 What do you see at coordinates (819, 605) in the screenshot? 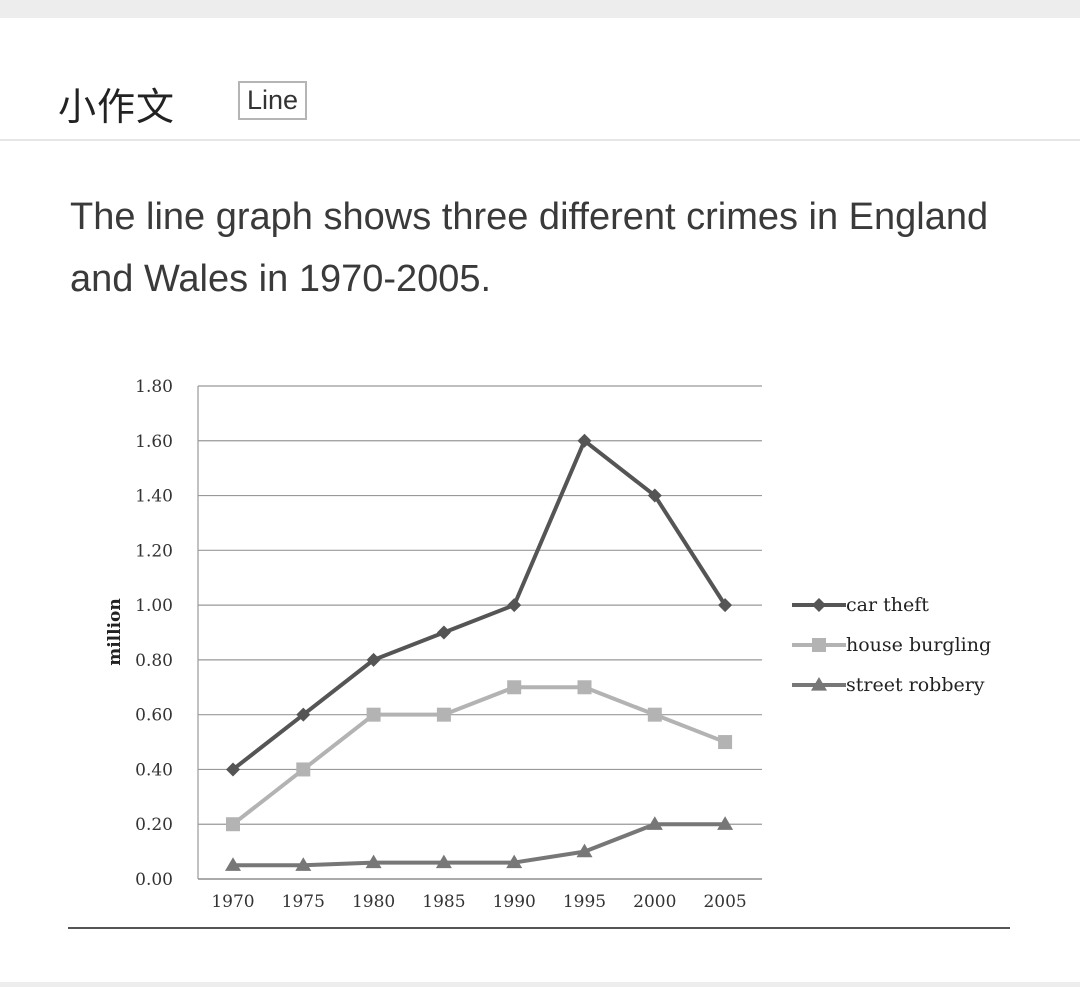
I see `legend-marker-car-theft` at bounding box center [819, 605].